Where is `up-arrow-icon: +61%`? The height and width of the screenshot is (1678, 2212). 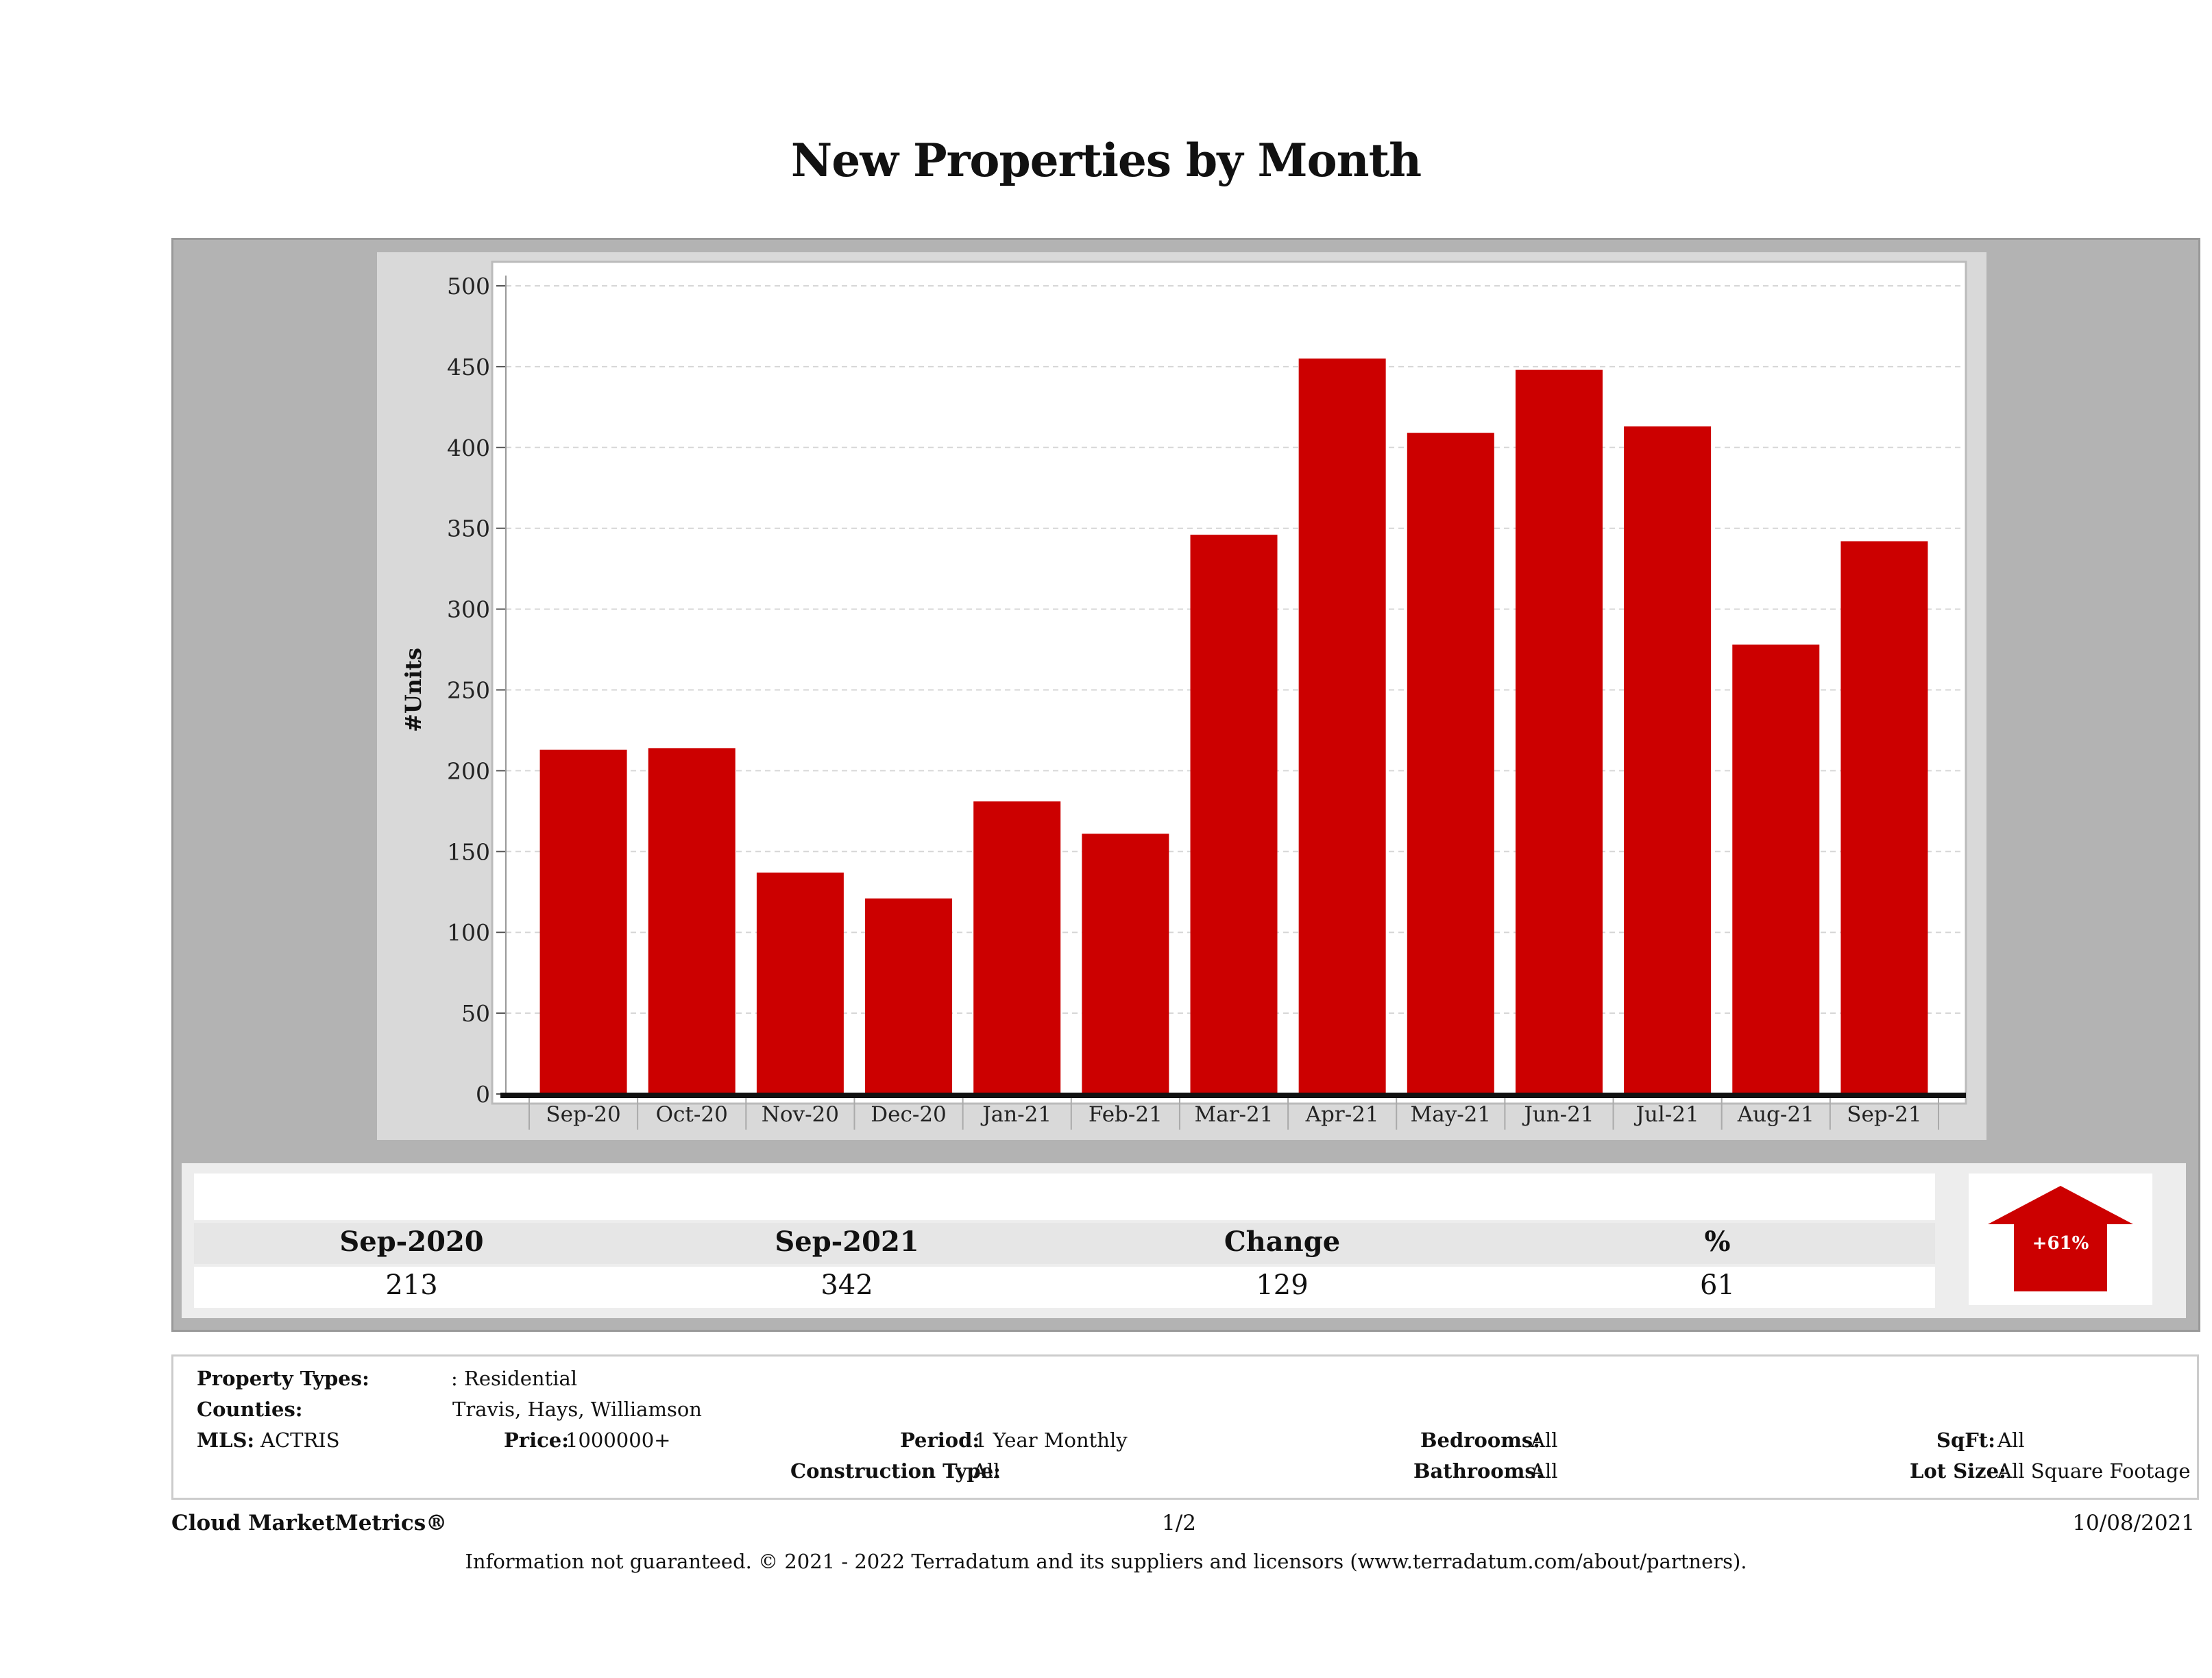 up-arrow-icon: +61% is located at coordinates (2060, 1238).